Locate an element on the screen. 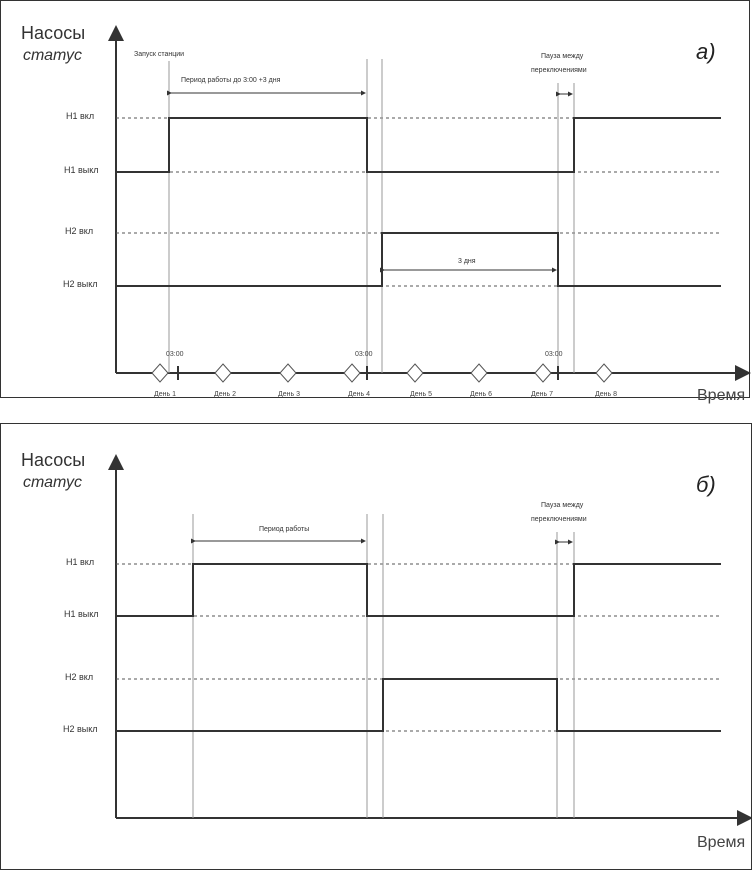  day-label: День 2 is located at coordinates (225, 394).